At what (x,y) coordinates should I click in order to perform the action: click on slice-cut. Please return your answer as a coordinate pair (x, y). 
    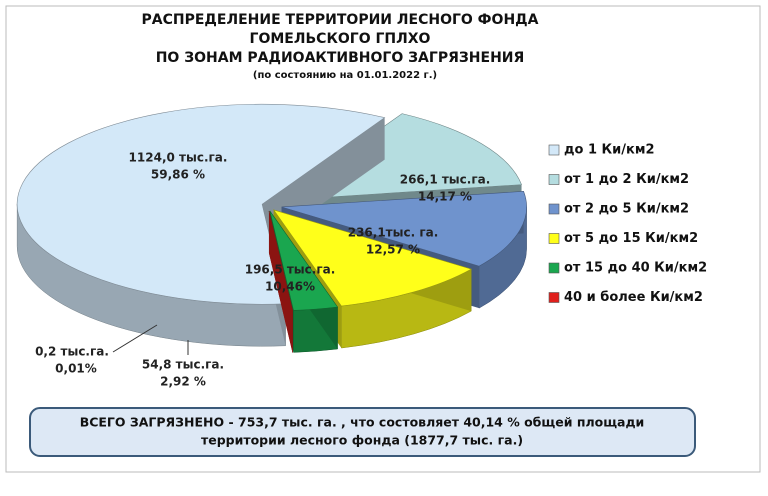
    Looking at the image, I should click on (280, 281).